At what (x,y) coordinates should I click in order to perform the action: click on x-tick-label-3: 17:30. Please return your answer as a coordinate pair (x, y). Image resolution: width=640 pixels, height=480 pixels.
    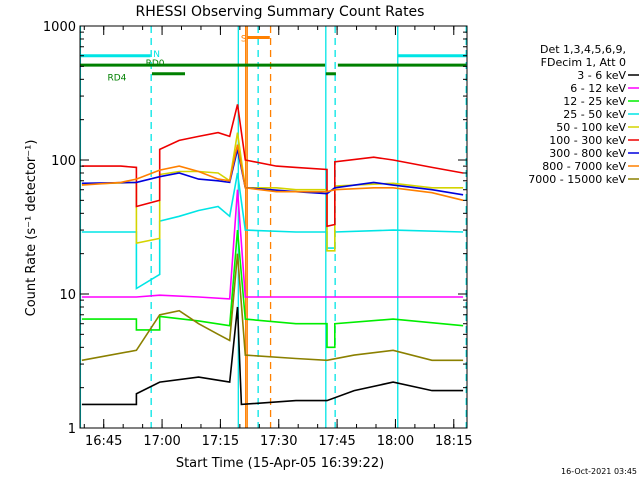
    Looking at the image, I should click on (278, 441).